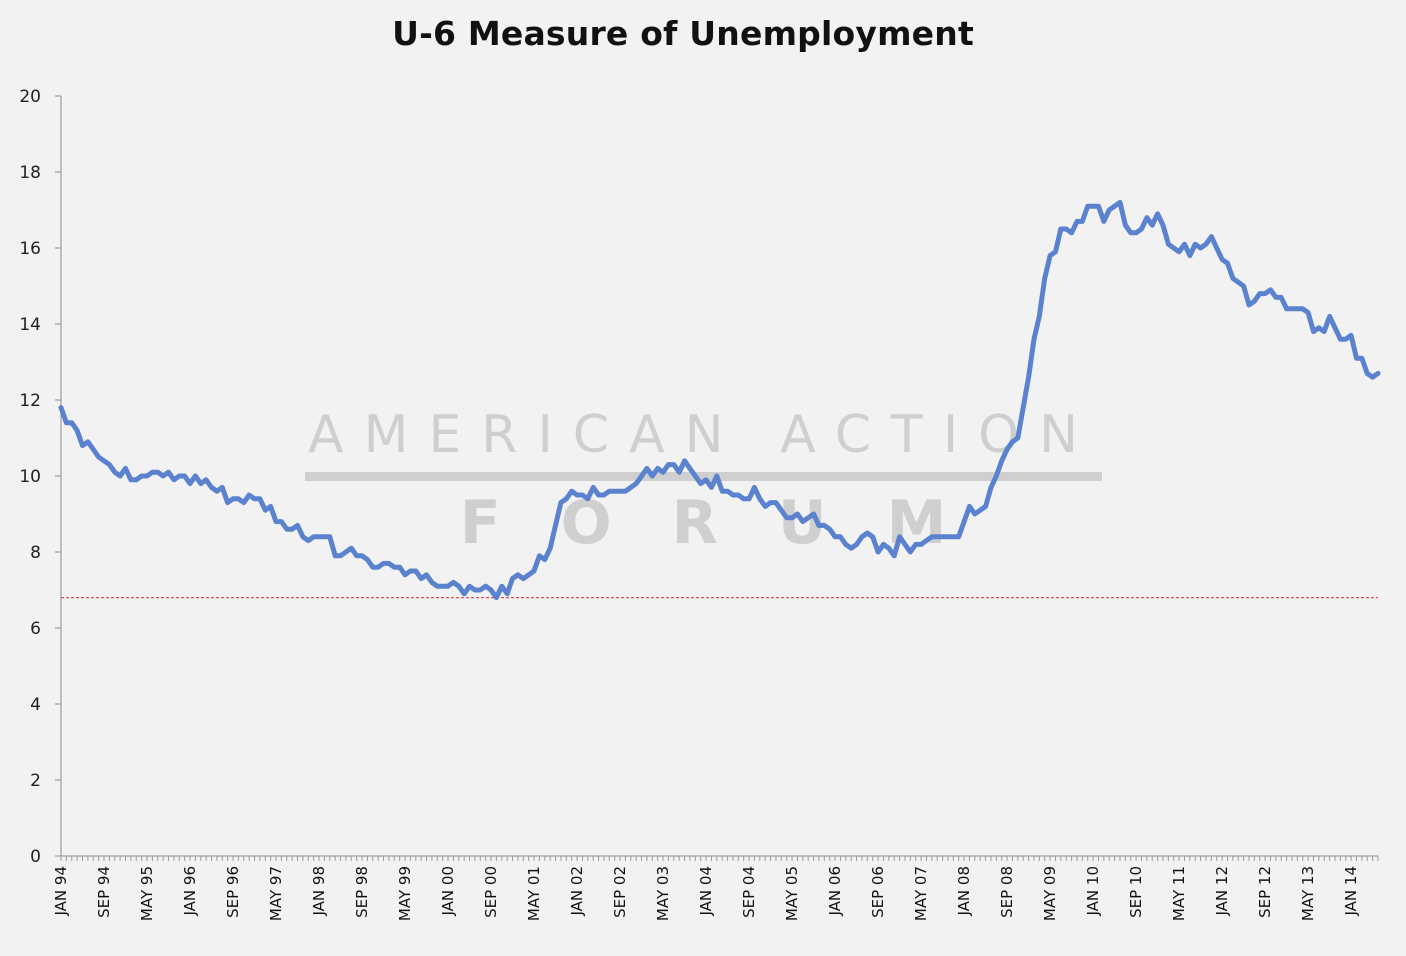 The width and height of the screenshot is (1406, 956). Describe the element at coordinates (706, 891) in the screenshot. I see `x-tick-label: JAN 04` at that location.